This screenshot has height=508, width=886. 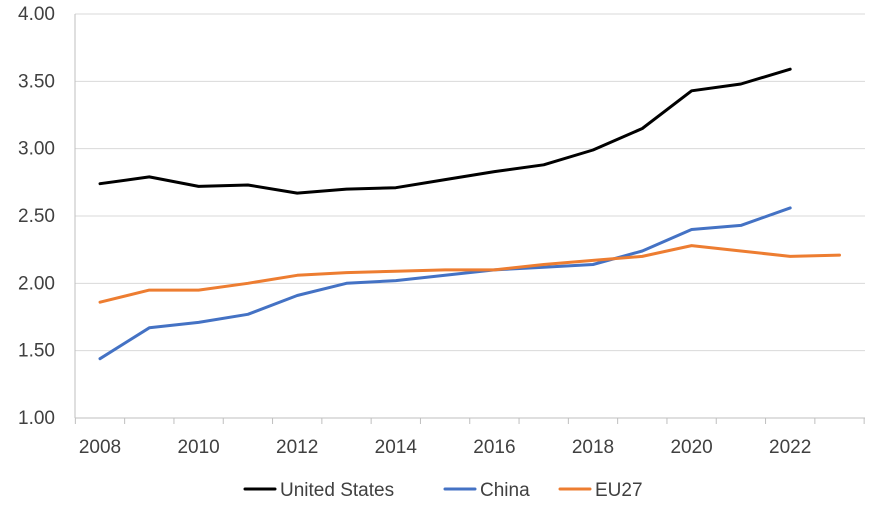 What do you see at coordinates (36, 81) in the screenshot?
I see `y-tick-label: 3.50` at bounding box center [36, 81].